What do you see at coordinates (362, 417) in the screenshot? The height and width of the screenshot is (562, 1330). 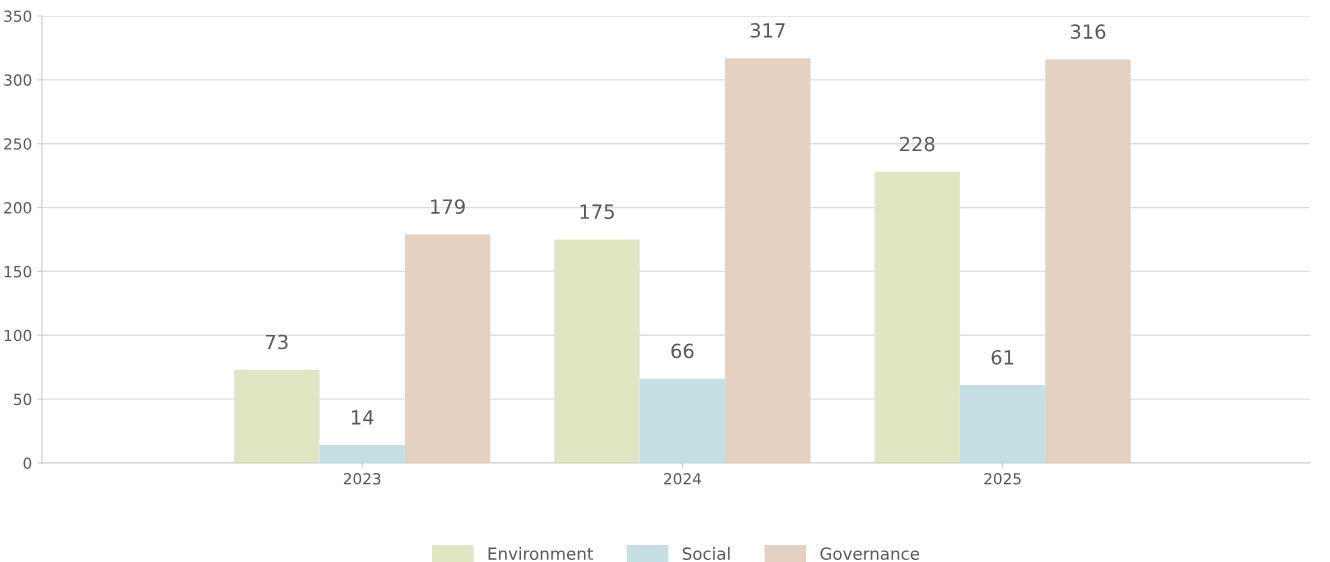 I see `data-label: 14` at bounding box center [362, 417].